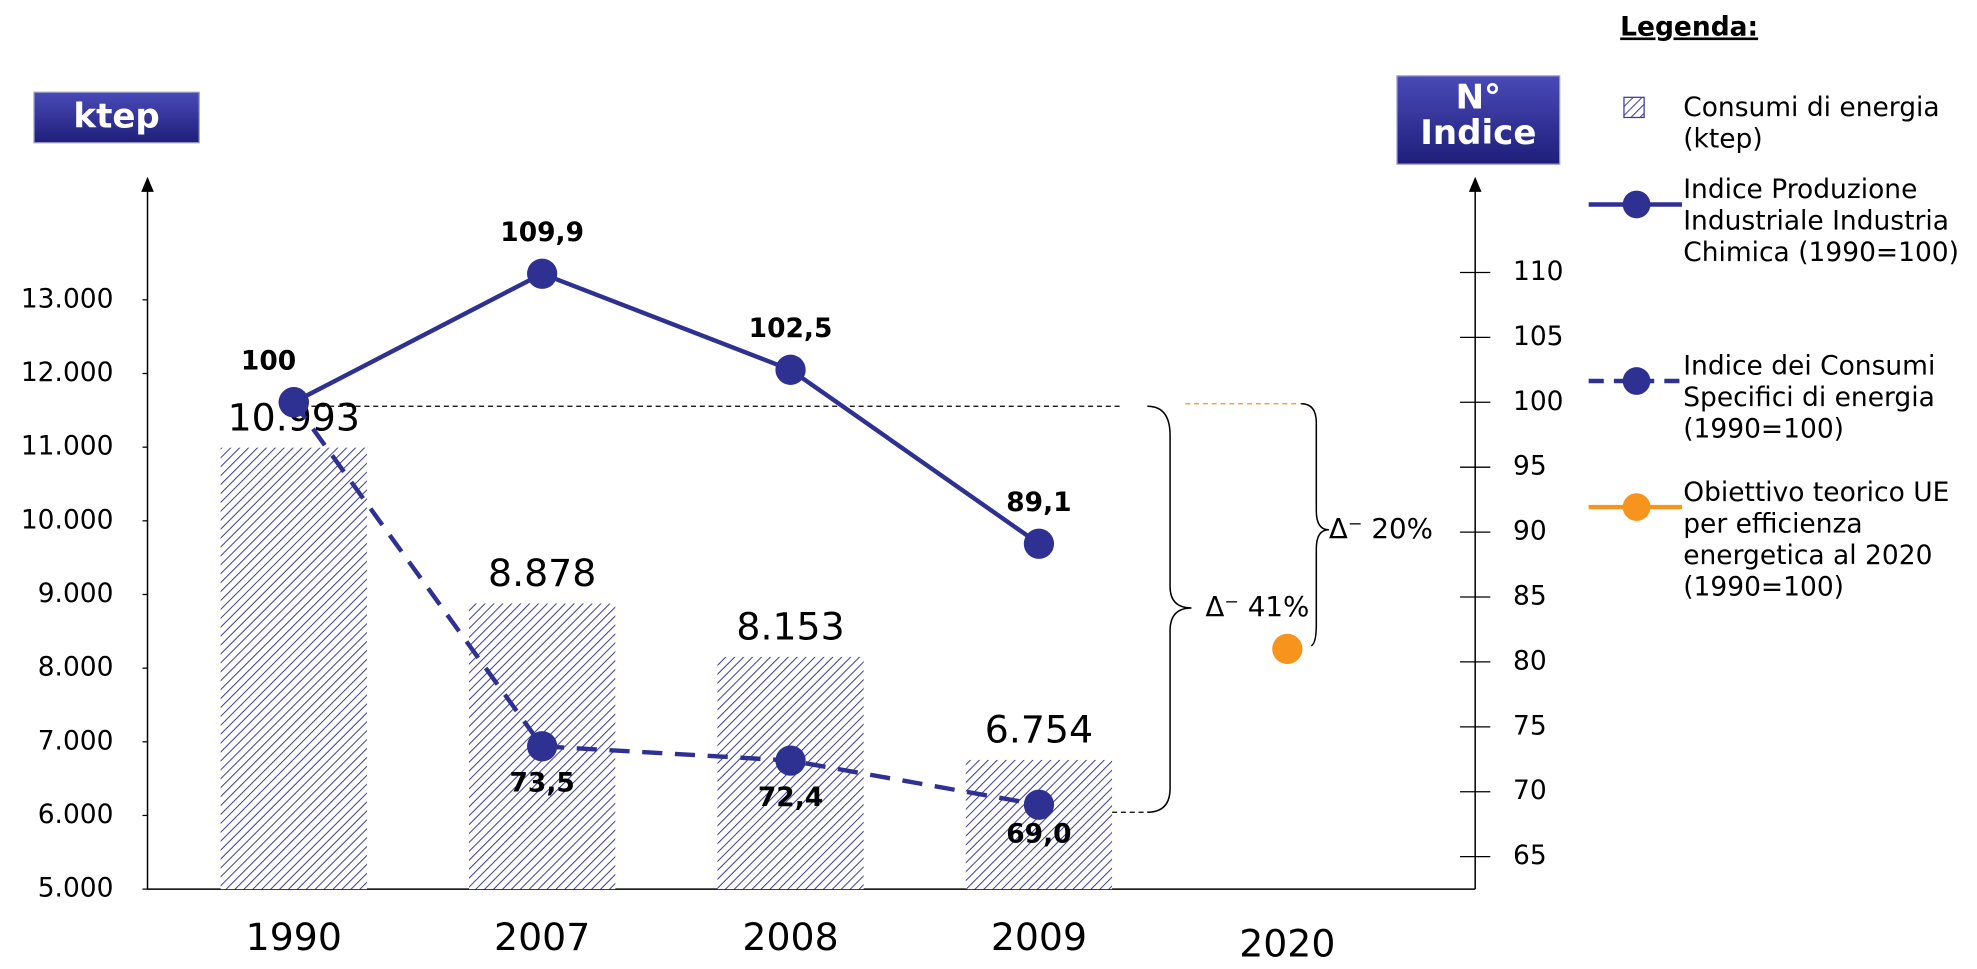 This screenshot has width=1977, height=969. What do you see at coordinates (76, 667) in the screenshot?
I see `y-tick-label: 8.000` at bounding box center [76, 667].